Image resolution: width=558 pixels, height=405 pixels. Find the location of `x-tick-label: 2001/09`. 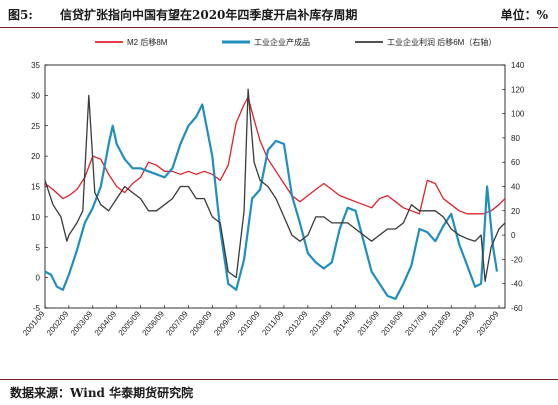

x-tick-label: 2001/09 is located at coordinates (34, 323).